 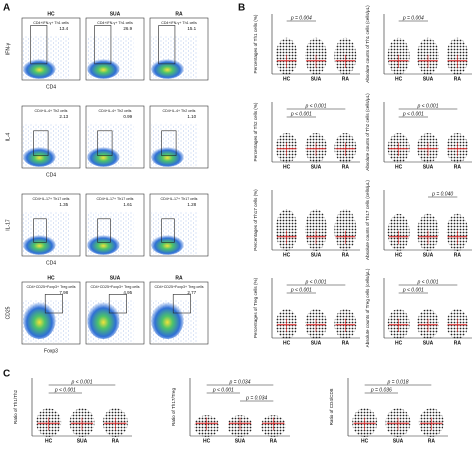 I want to click on gate-value: 13.4, so click(x=63, y=28).